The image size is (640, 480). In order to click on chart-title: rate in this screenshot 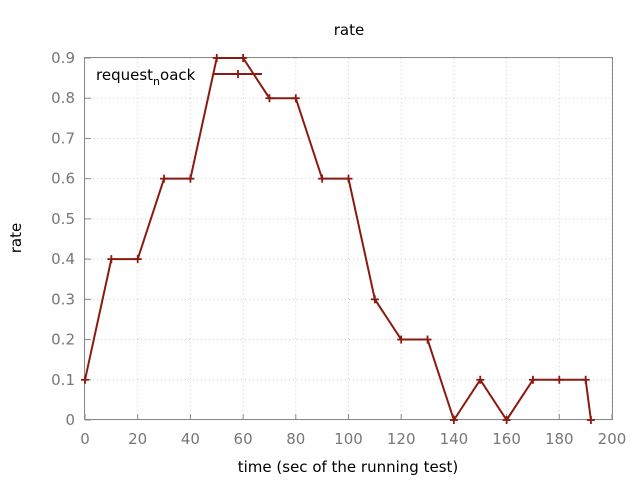, I will do `click(349, 30)`.